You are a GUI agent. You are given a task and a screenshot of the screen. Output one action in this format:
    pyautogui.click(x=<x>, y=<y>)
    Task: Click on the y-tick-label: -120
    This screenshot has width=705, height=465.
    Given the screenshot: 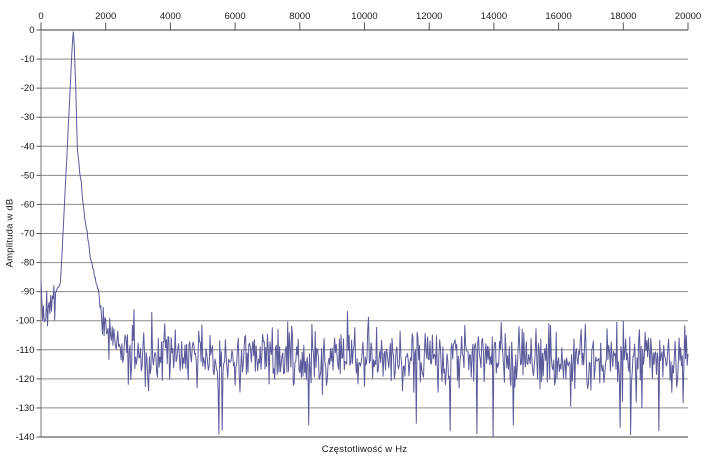 What is the action you would take?
    pyautogui.click(x=24, y=379)
    